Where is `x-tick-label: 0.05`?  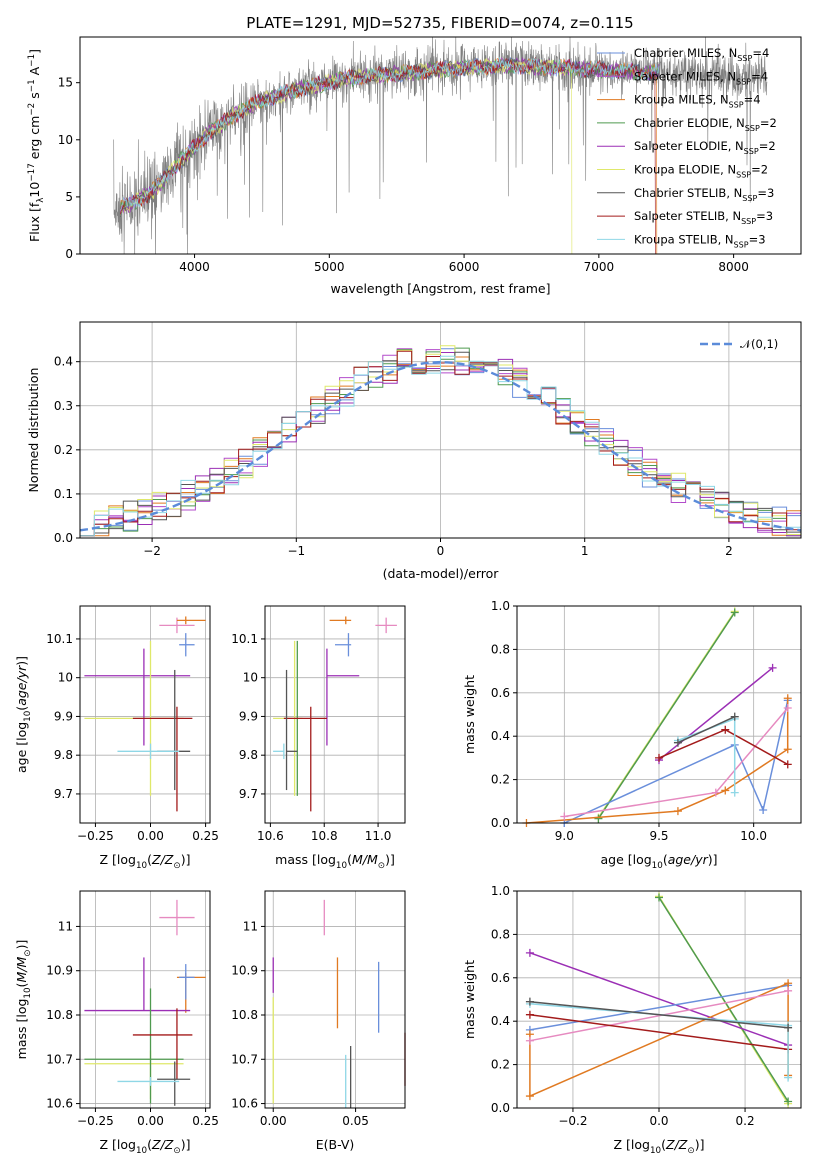 x-tick-label: 0.05 is located at coordinates (355, 1121).